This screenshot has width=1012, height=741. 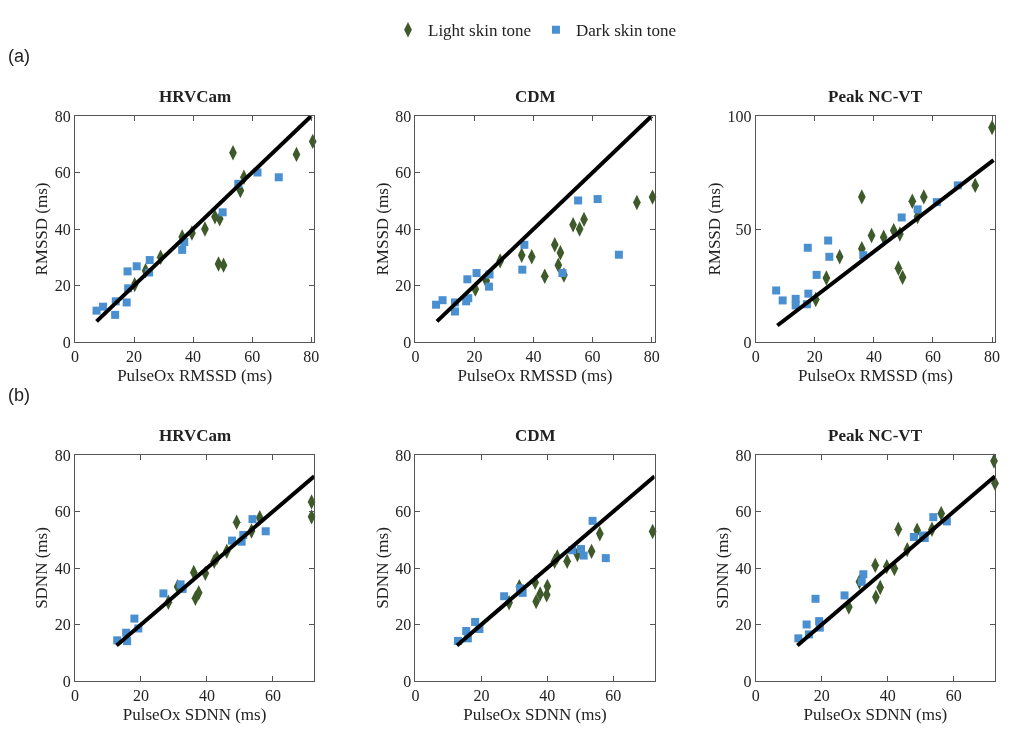 What do you see at coordinates (743, 229) in the screenshot?
I see `y-tick-label: 50` at bounding box center [743, 229].